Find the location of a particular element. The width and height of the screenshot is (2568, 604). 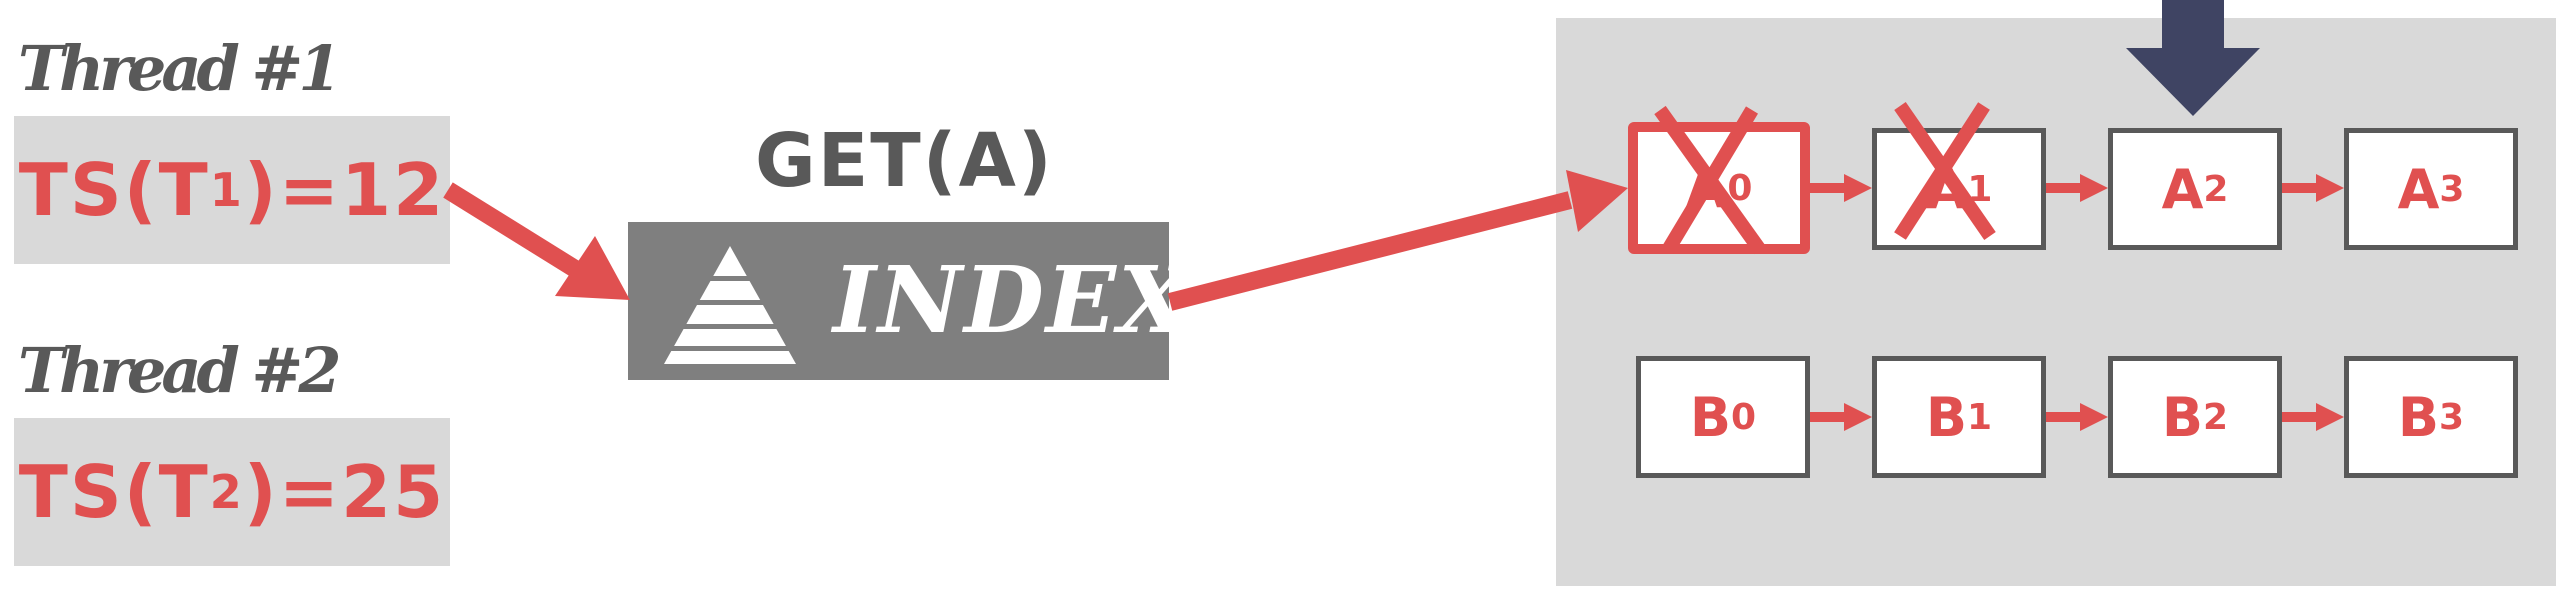

chain-arrow-a2-a3 is located at coordinates (2313, 188).